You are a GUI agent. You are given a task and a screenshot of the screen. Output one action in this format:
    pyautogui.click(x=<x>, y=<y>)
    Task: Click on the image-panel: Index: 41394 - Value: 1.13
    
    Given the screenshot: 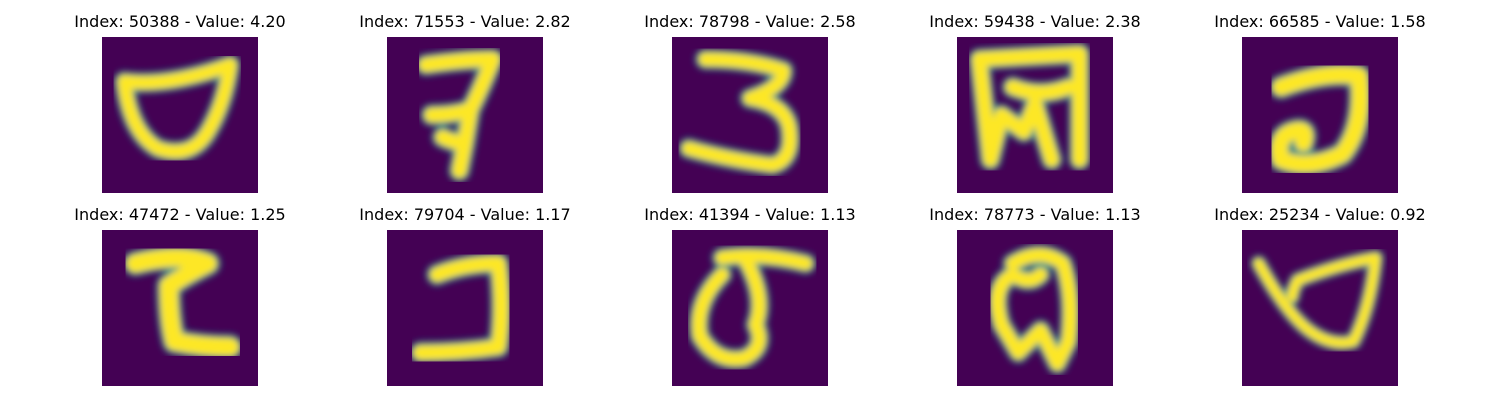 What is the action you would take?
    pyautogui.click(x=750, y=295)
    